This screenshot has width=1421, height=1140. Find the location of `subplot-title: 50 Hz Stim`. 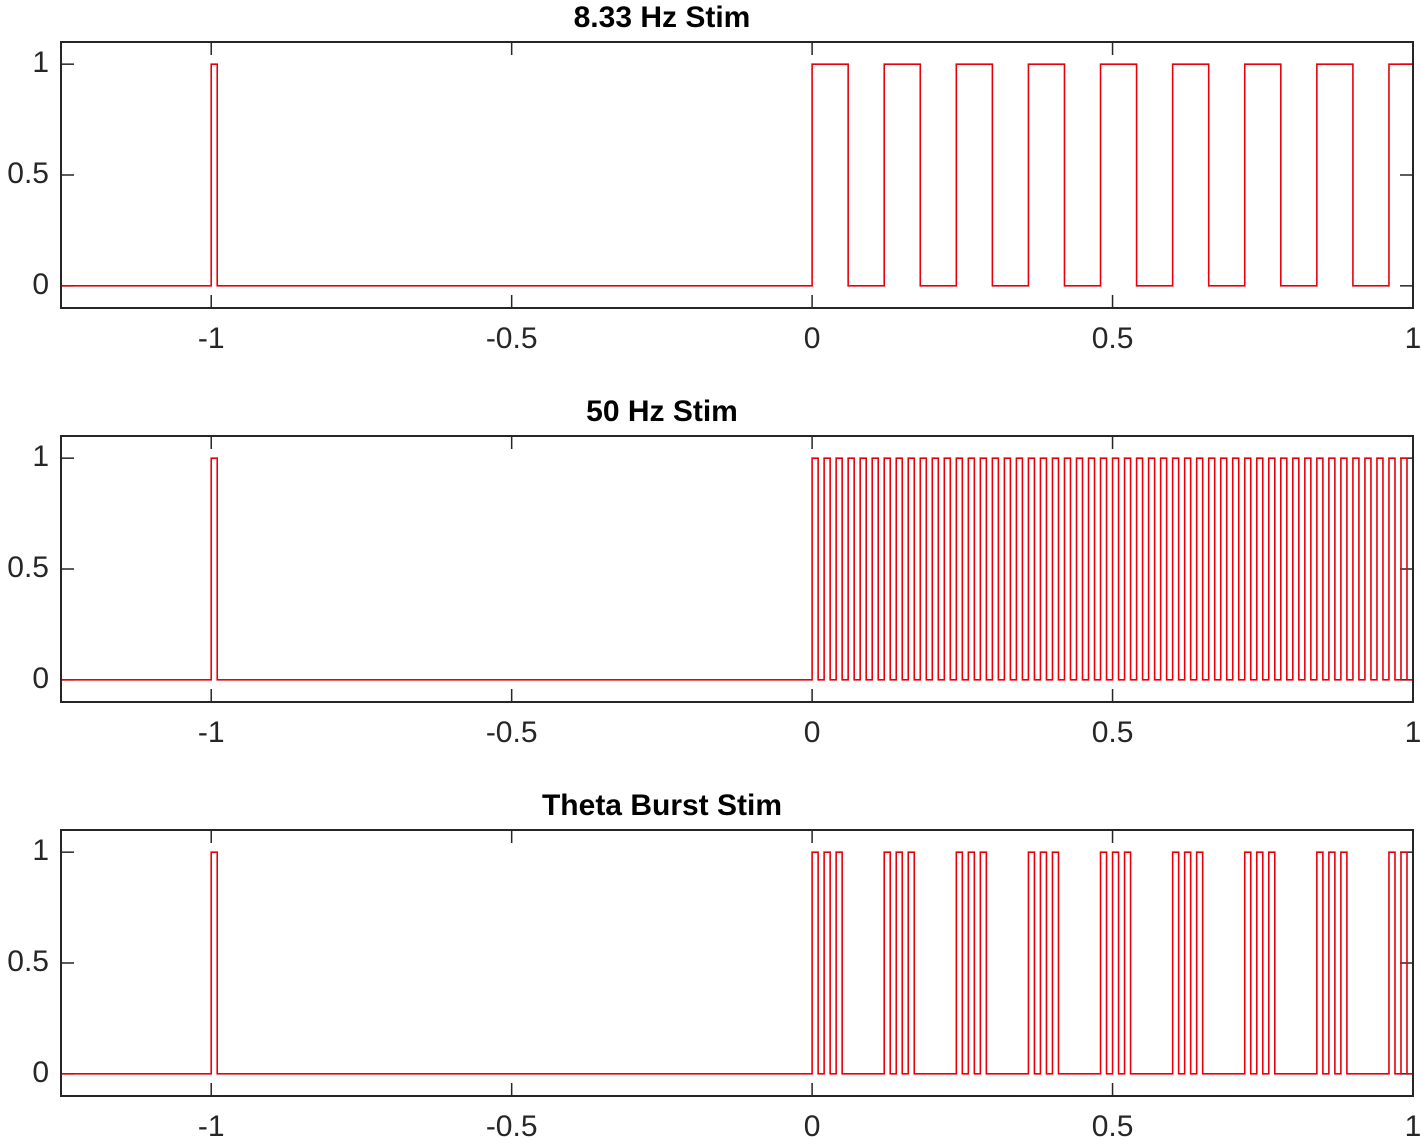

subplot-title: 50 Hz Stim is located at coordinates (662, 411).